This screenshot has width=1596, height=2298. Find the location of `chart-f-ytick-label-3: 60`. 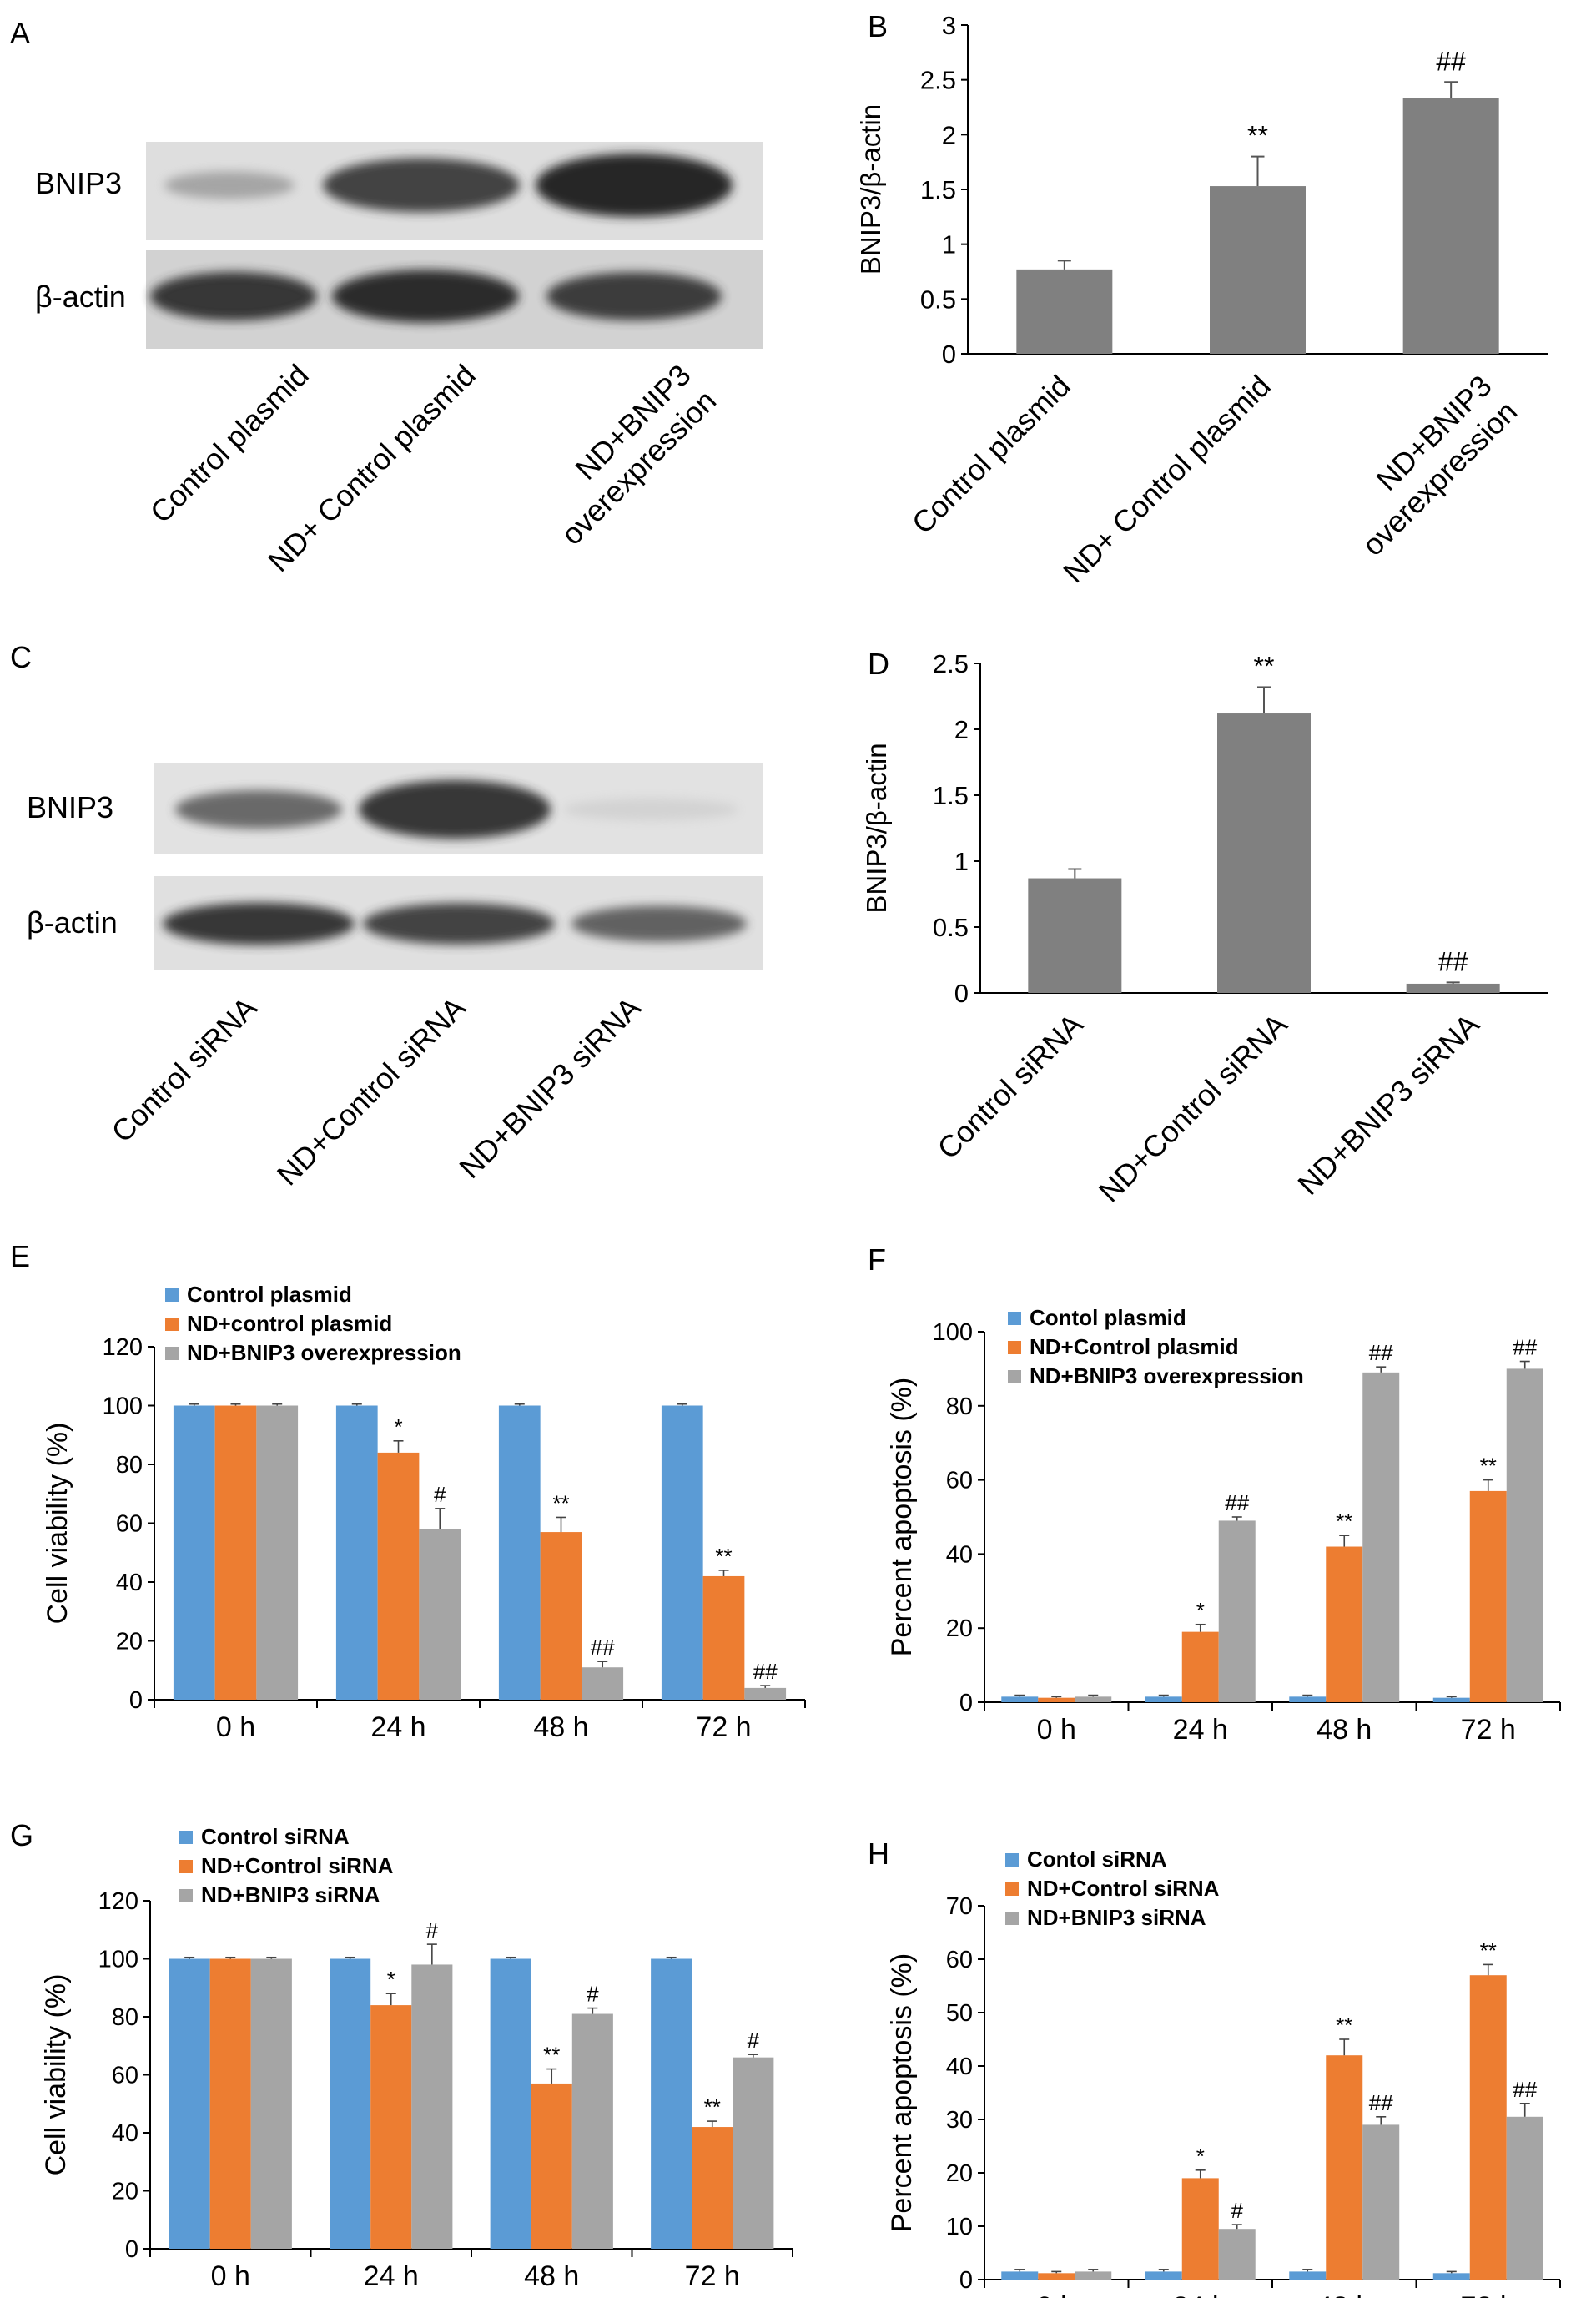

chart-f-ytick-label-3: 60 is located at coordinates (959, 1481).